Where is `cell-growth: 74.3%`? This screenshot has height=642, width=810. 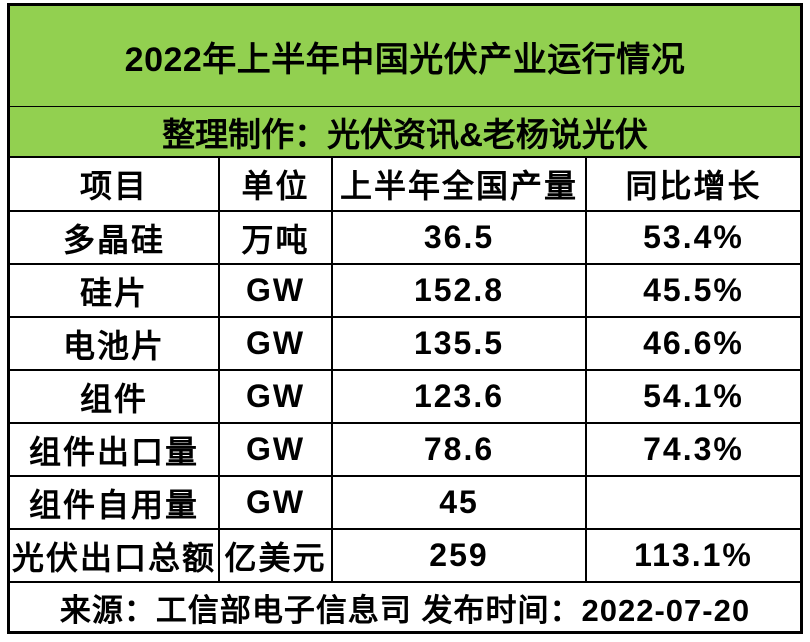
cell-growth: 74.3% is located at coordinates (693, 450).